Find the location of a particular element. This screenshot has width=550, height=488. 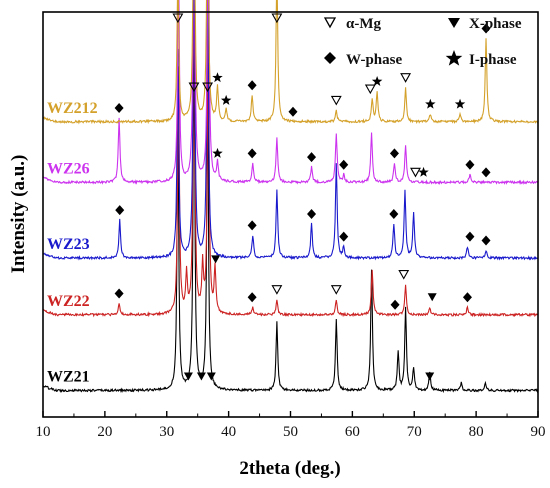

x-axis-title: 2theta (deg.) is located at coordinates (289, 468).